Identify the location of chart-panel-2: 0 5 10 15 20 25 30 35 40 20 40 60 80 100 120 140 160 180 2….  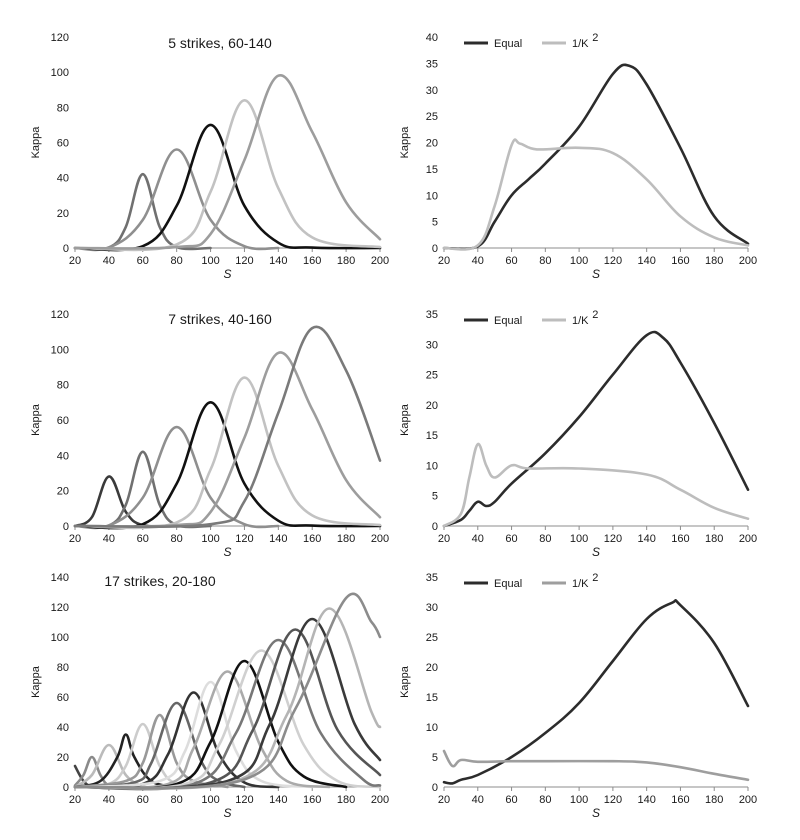
(578, 156).